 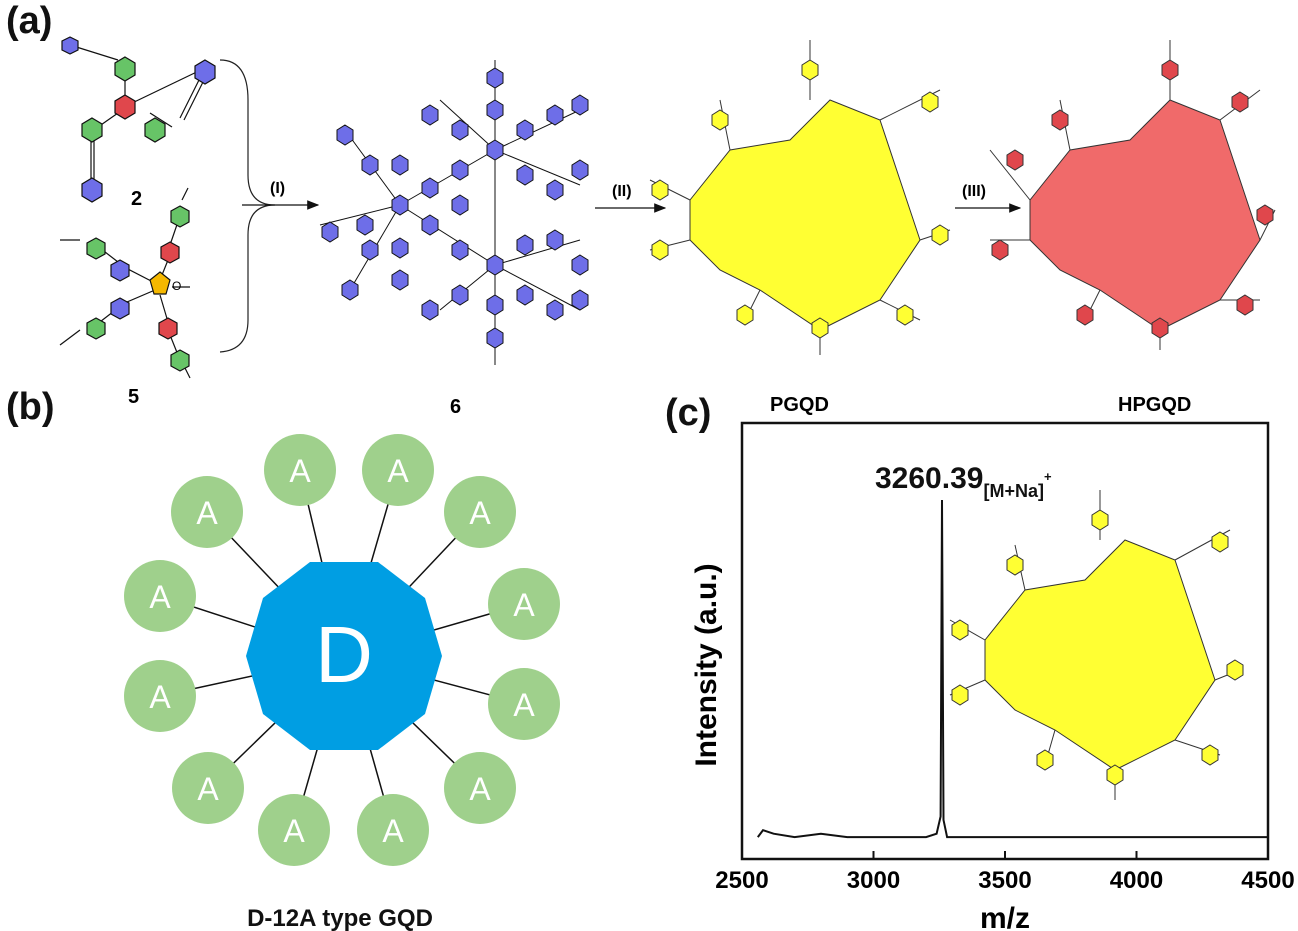 What do you see at coordinates (706, 664) in the screenshot?
I see `y-axis-title: Intensity (a.u.)` at bounding box center [706, 664].